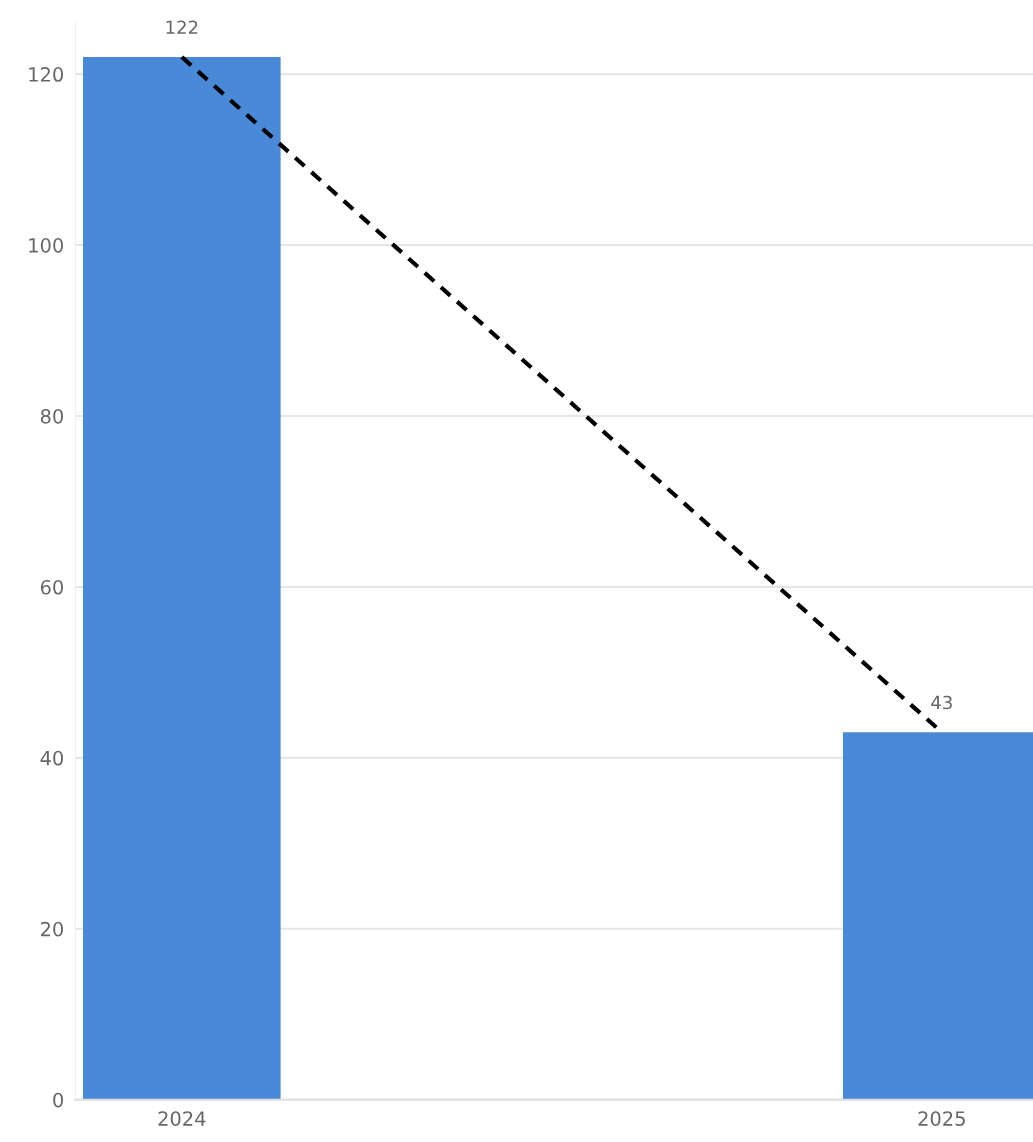  Describe the element at coordinates (52, 929) in the screenshot. I see `y-tick-label: 20` at that location.